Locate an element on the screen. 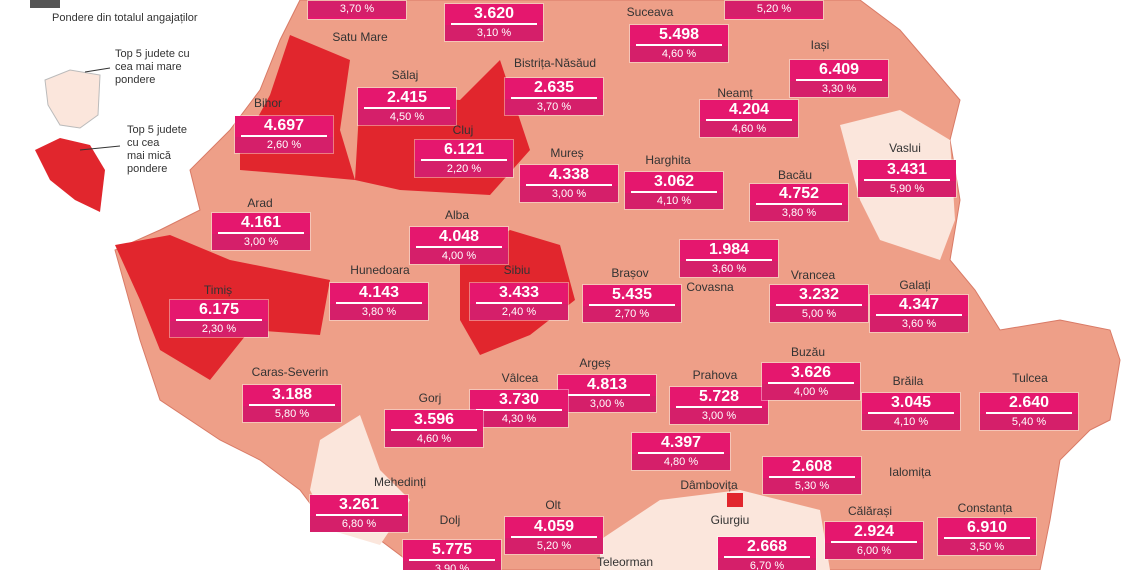  legend-arrow is located at coordinates (97, 70).